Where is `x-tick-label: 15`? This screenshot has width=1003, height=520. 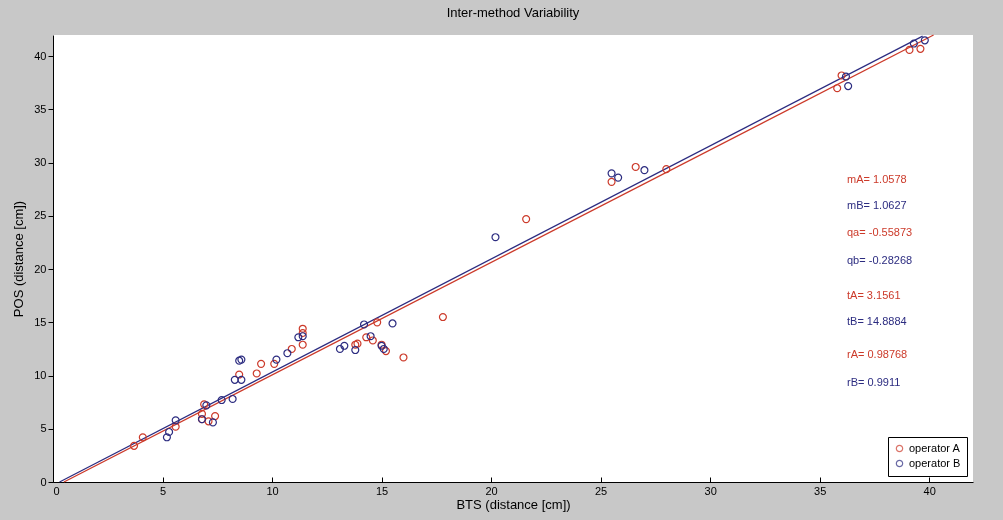 x-tick-label: 15 is located at coordinates (382, 490).